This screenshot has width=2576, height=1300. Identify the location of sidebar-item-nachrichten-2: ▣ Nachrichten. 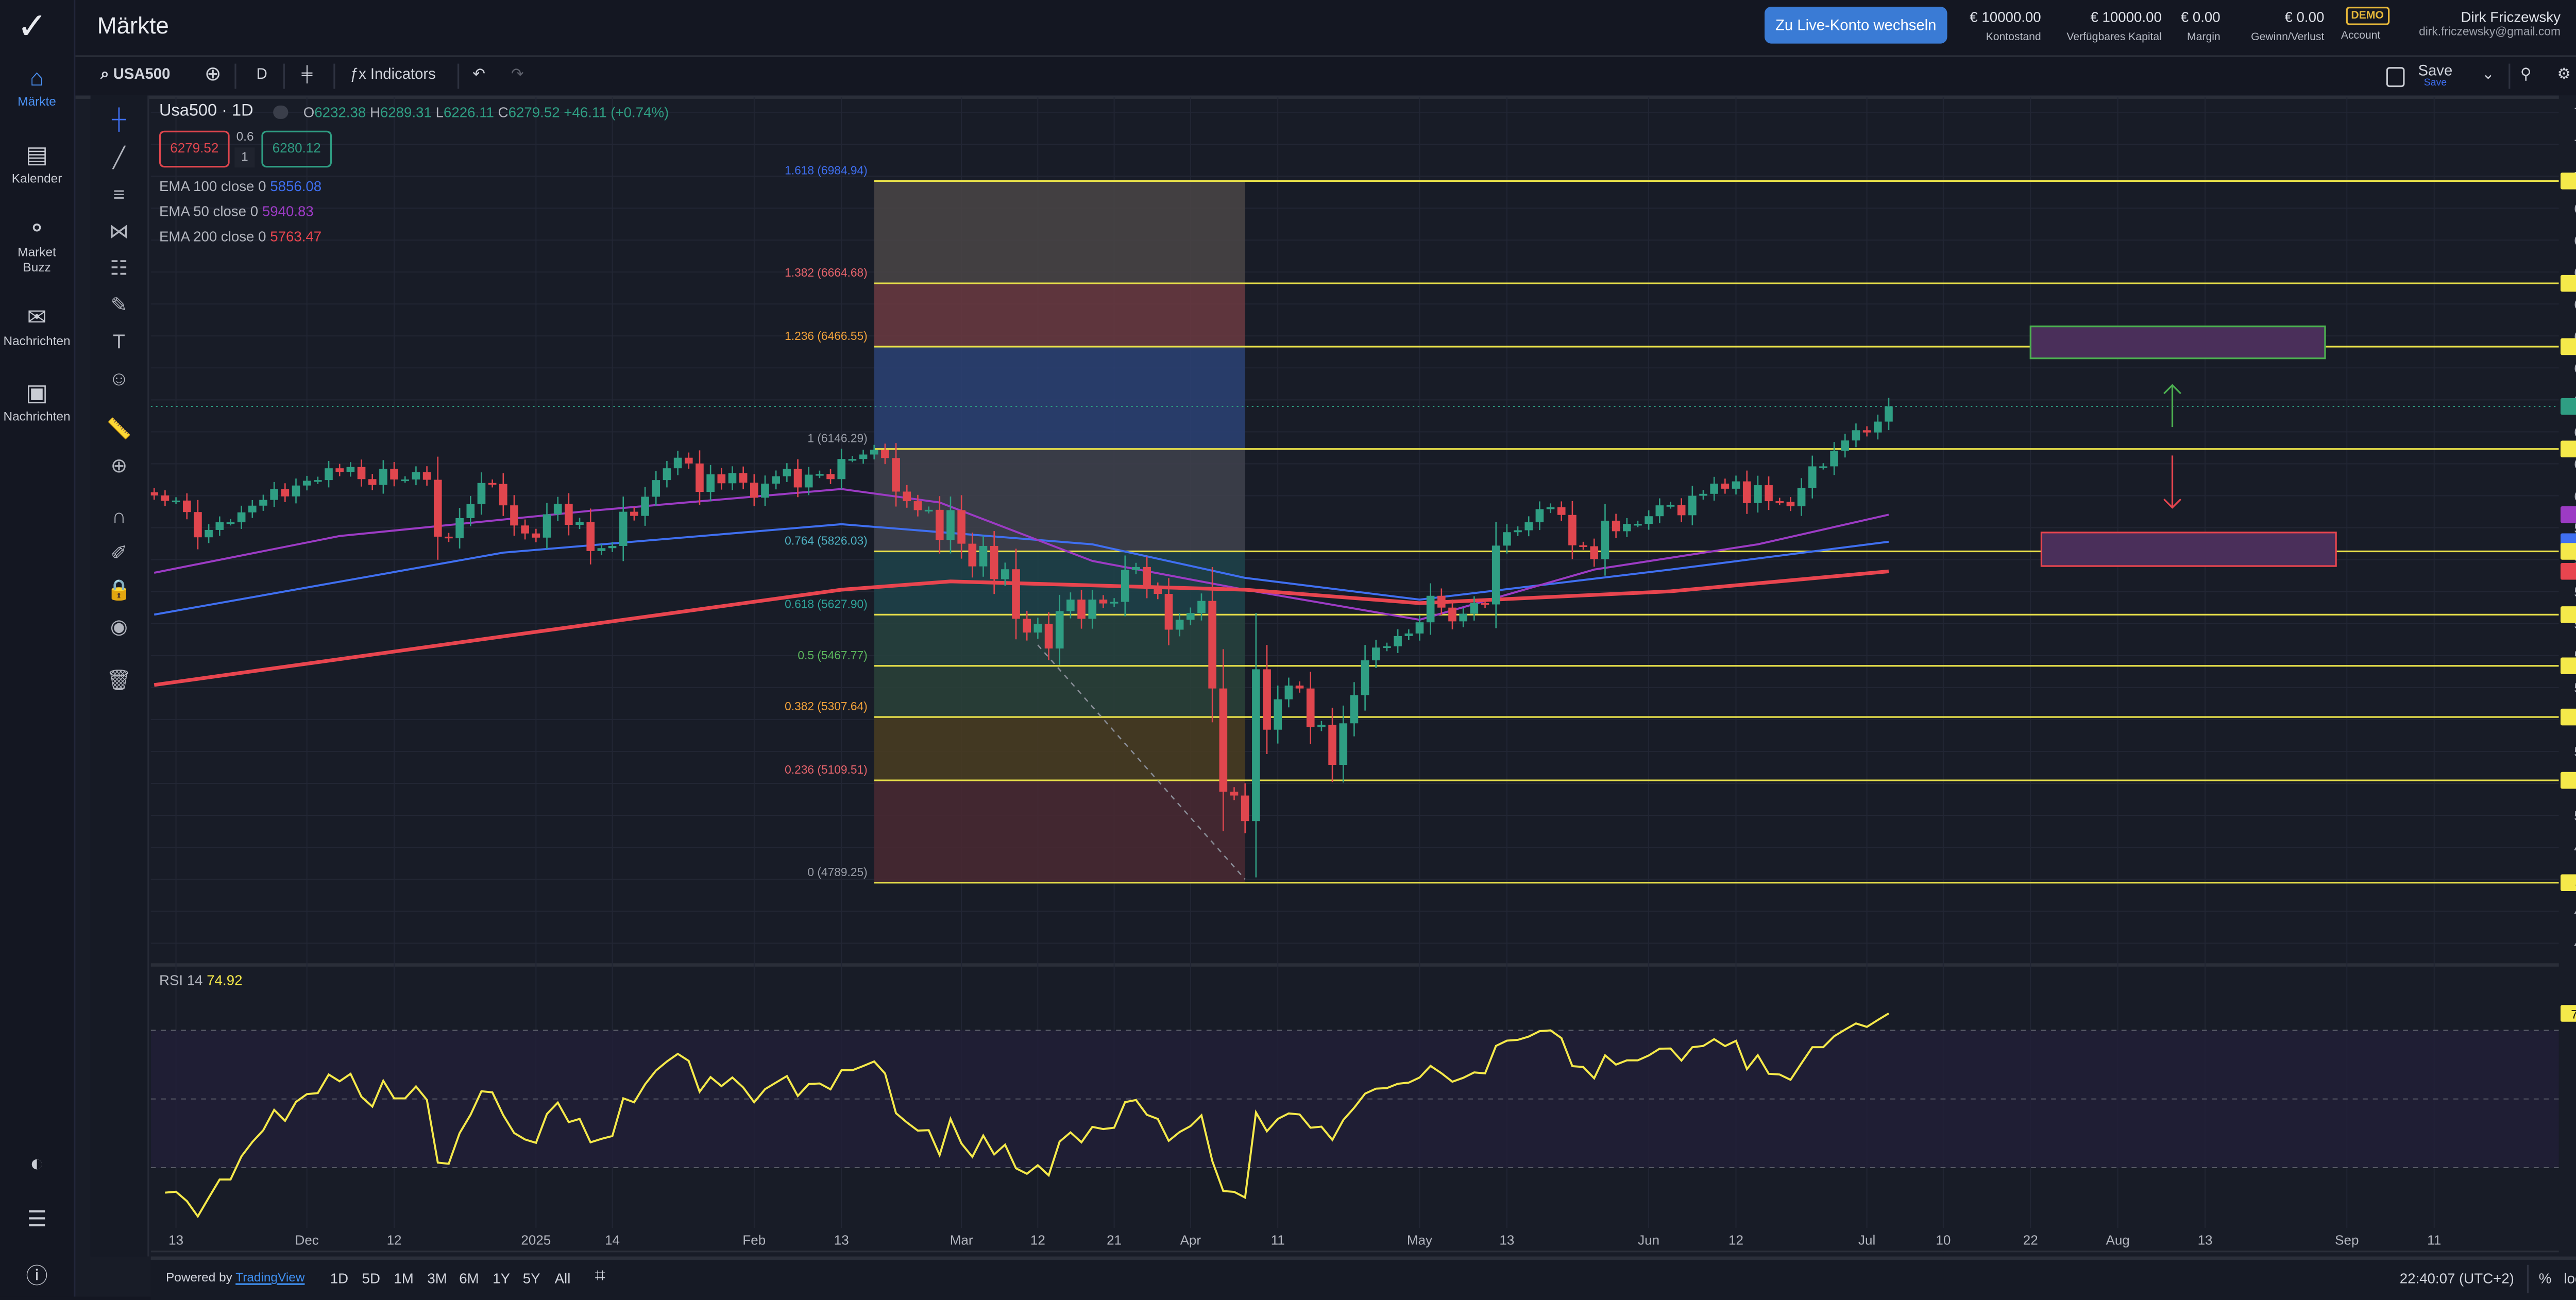
(37, 401).